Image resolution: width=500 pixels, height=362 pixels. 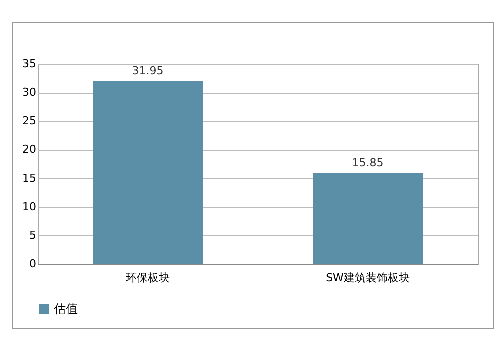 I want to click on x-tick-label: SW建筑装饰板块, so click(x=368, y=278).